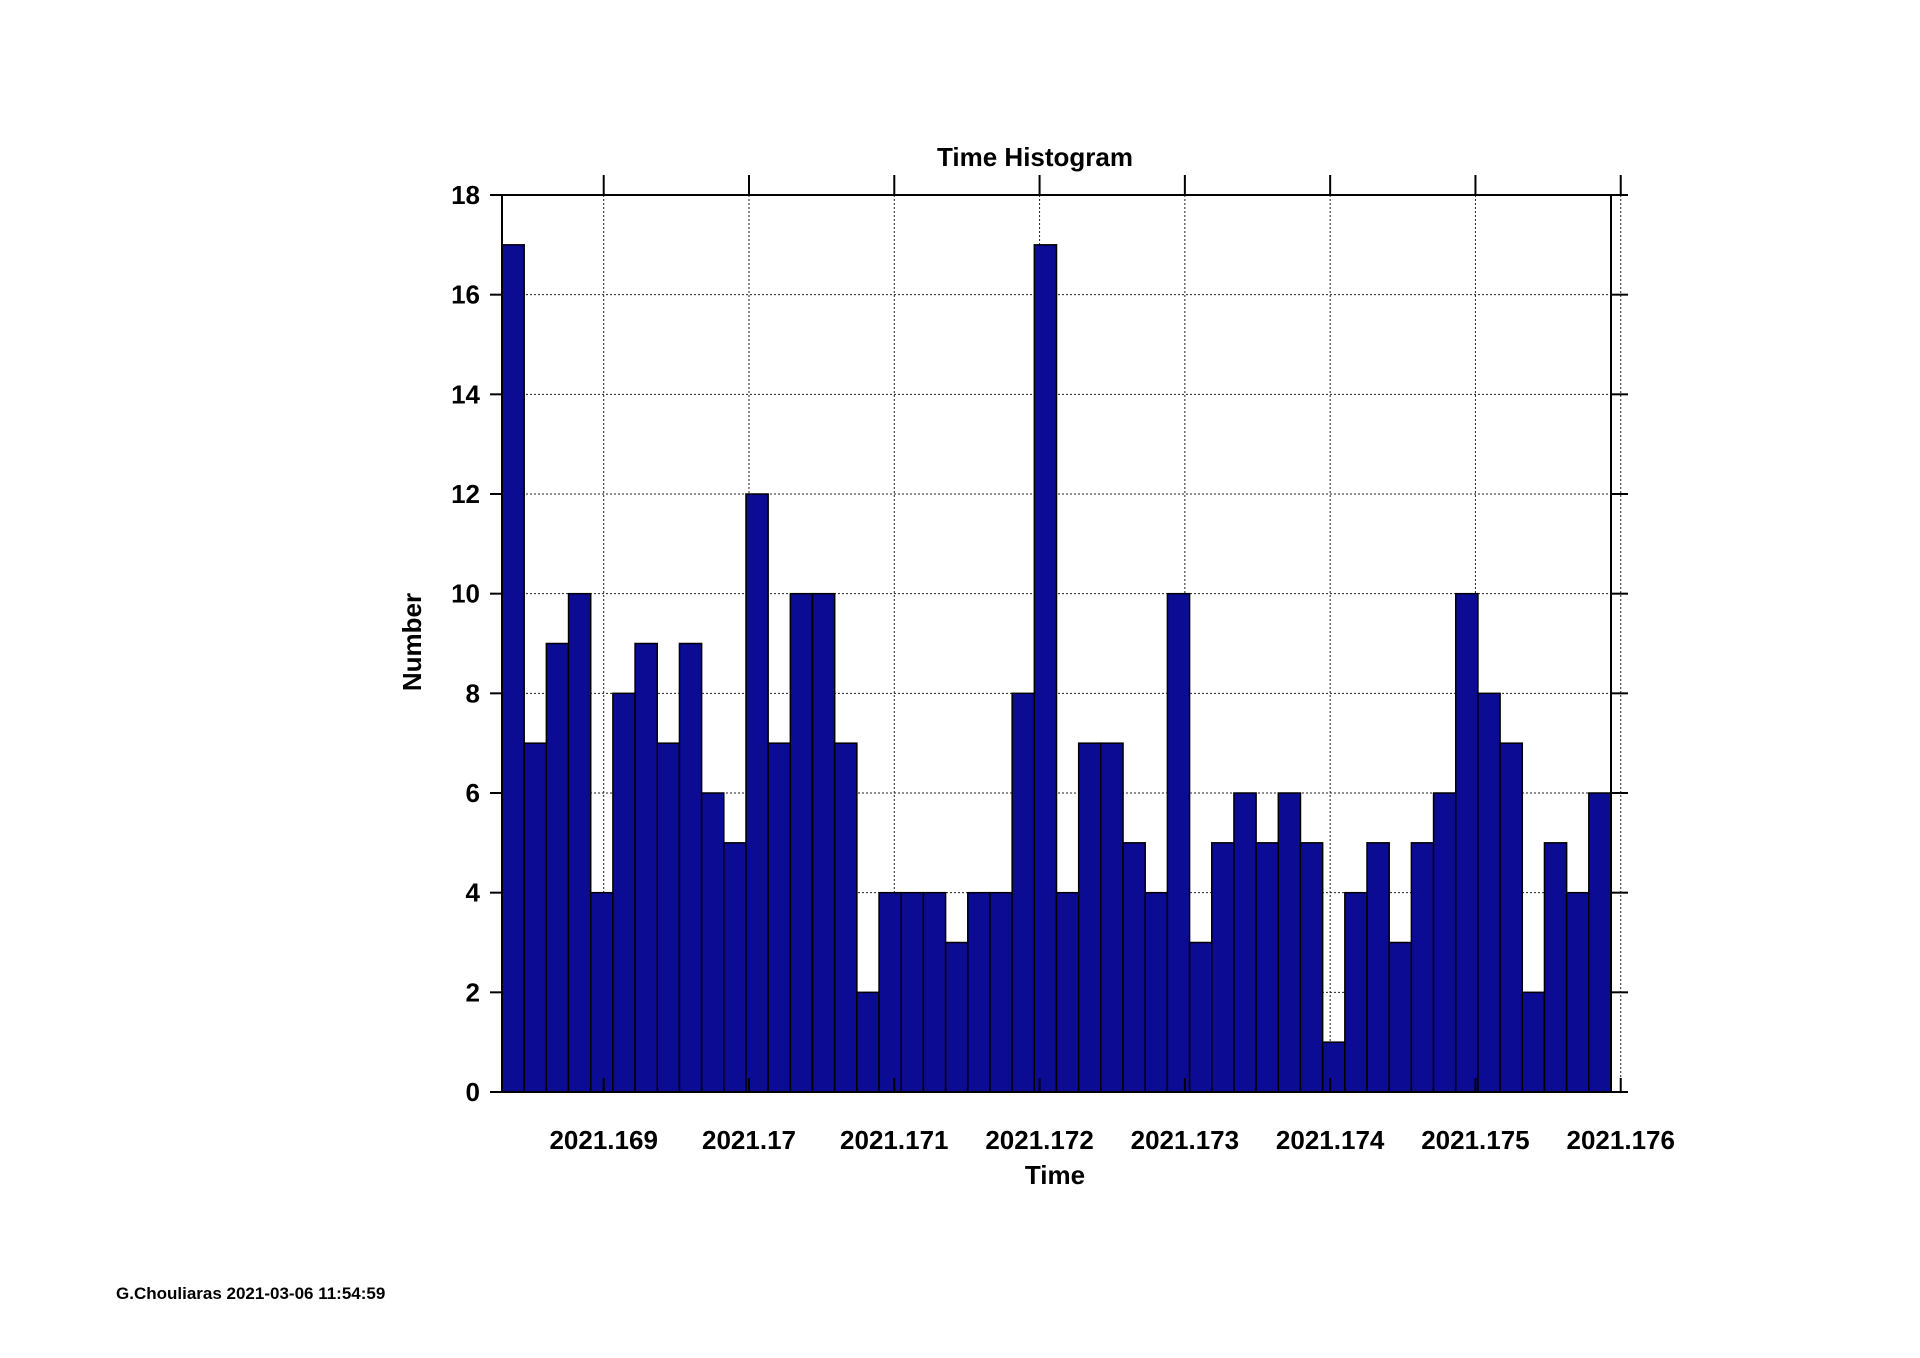 The width and height of the screenshot is (1920, 1358). Describe the element at coordinates (465, 643) in the screenshot. I see `y-tick-labels: 0 2 4 6 8 10 12 14 16 18` at that location.